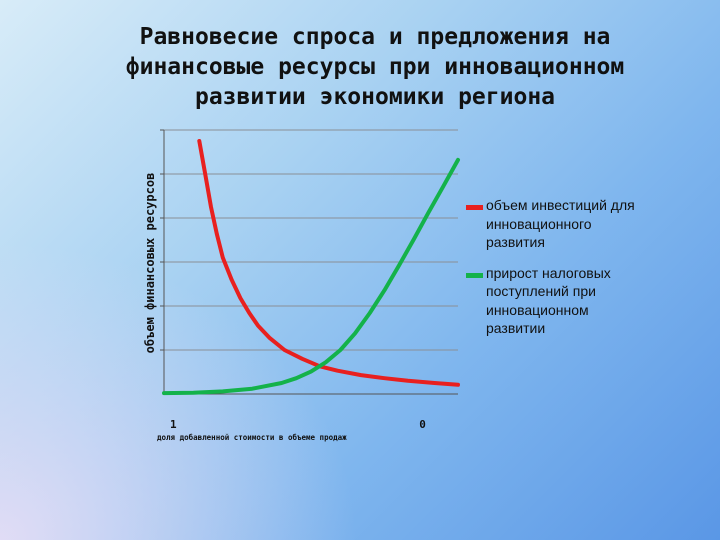 The image size is (720, 540). Describe the element at coordinates (422, 424) in the screenshot. I see `x-tick-label-2: 0` at that location.